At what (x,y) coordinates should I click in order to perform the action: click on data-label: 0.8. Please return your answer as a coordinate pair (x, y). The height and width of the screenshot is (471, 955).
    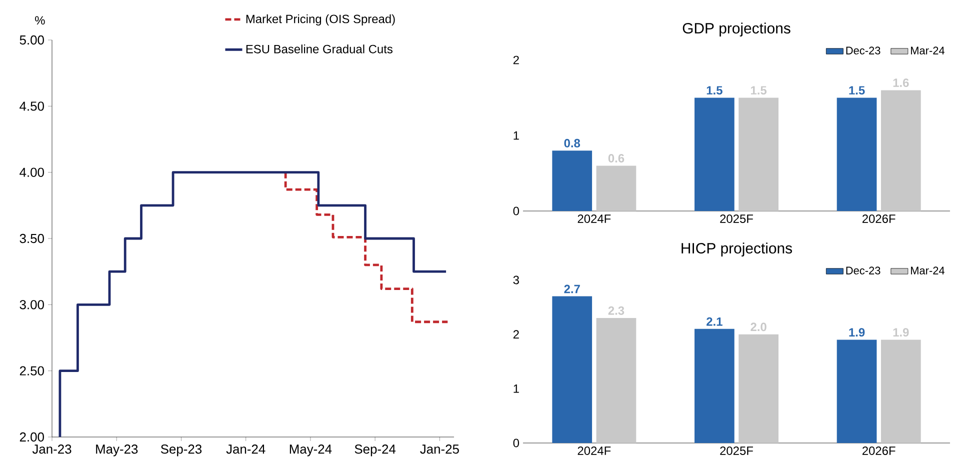
    Looking at the image, I should click on (572, 143).